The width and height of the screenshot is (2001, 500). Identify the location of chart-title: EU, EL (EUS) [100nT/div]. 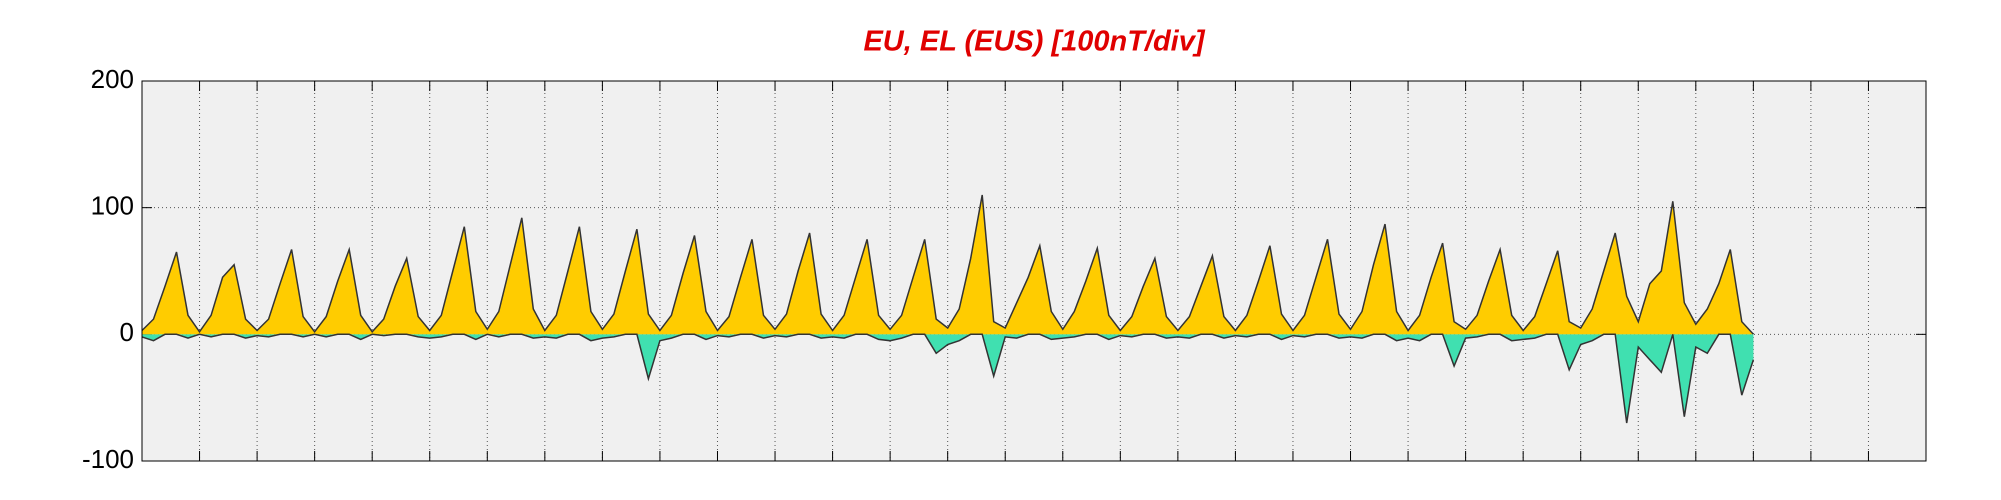
(1034, 42).